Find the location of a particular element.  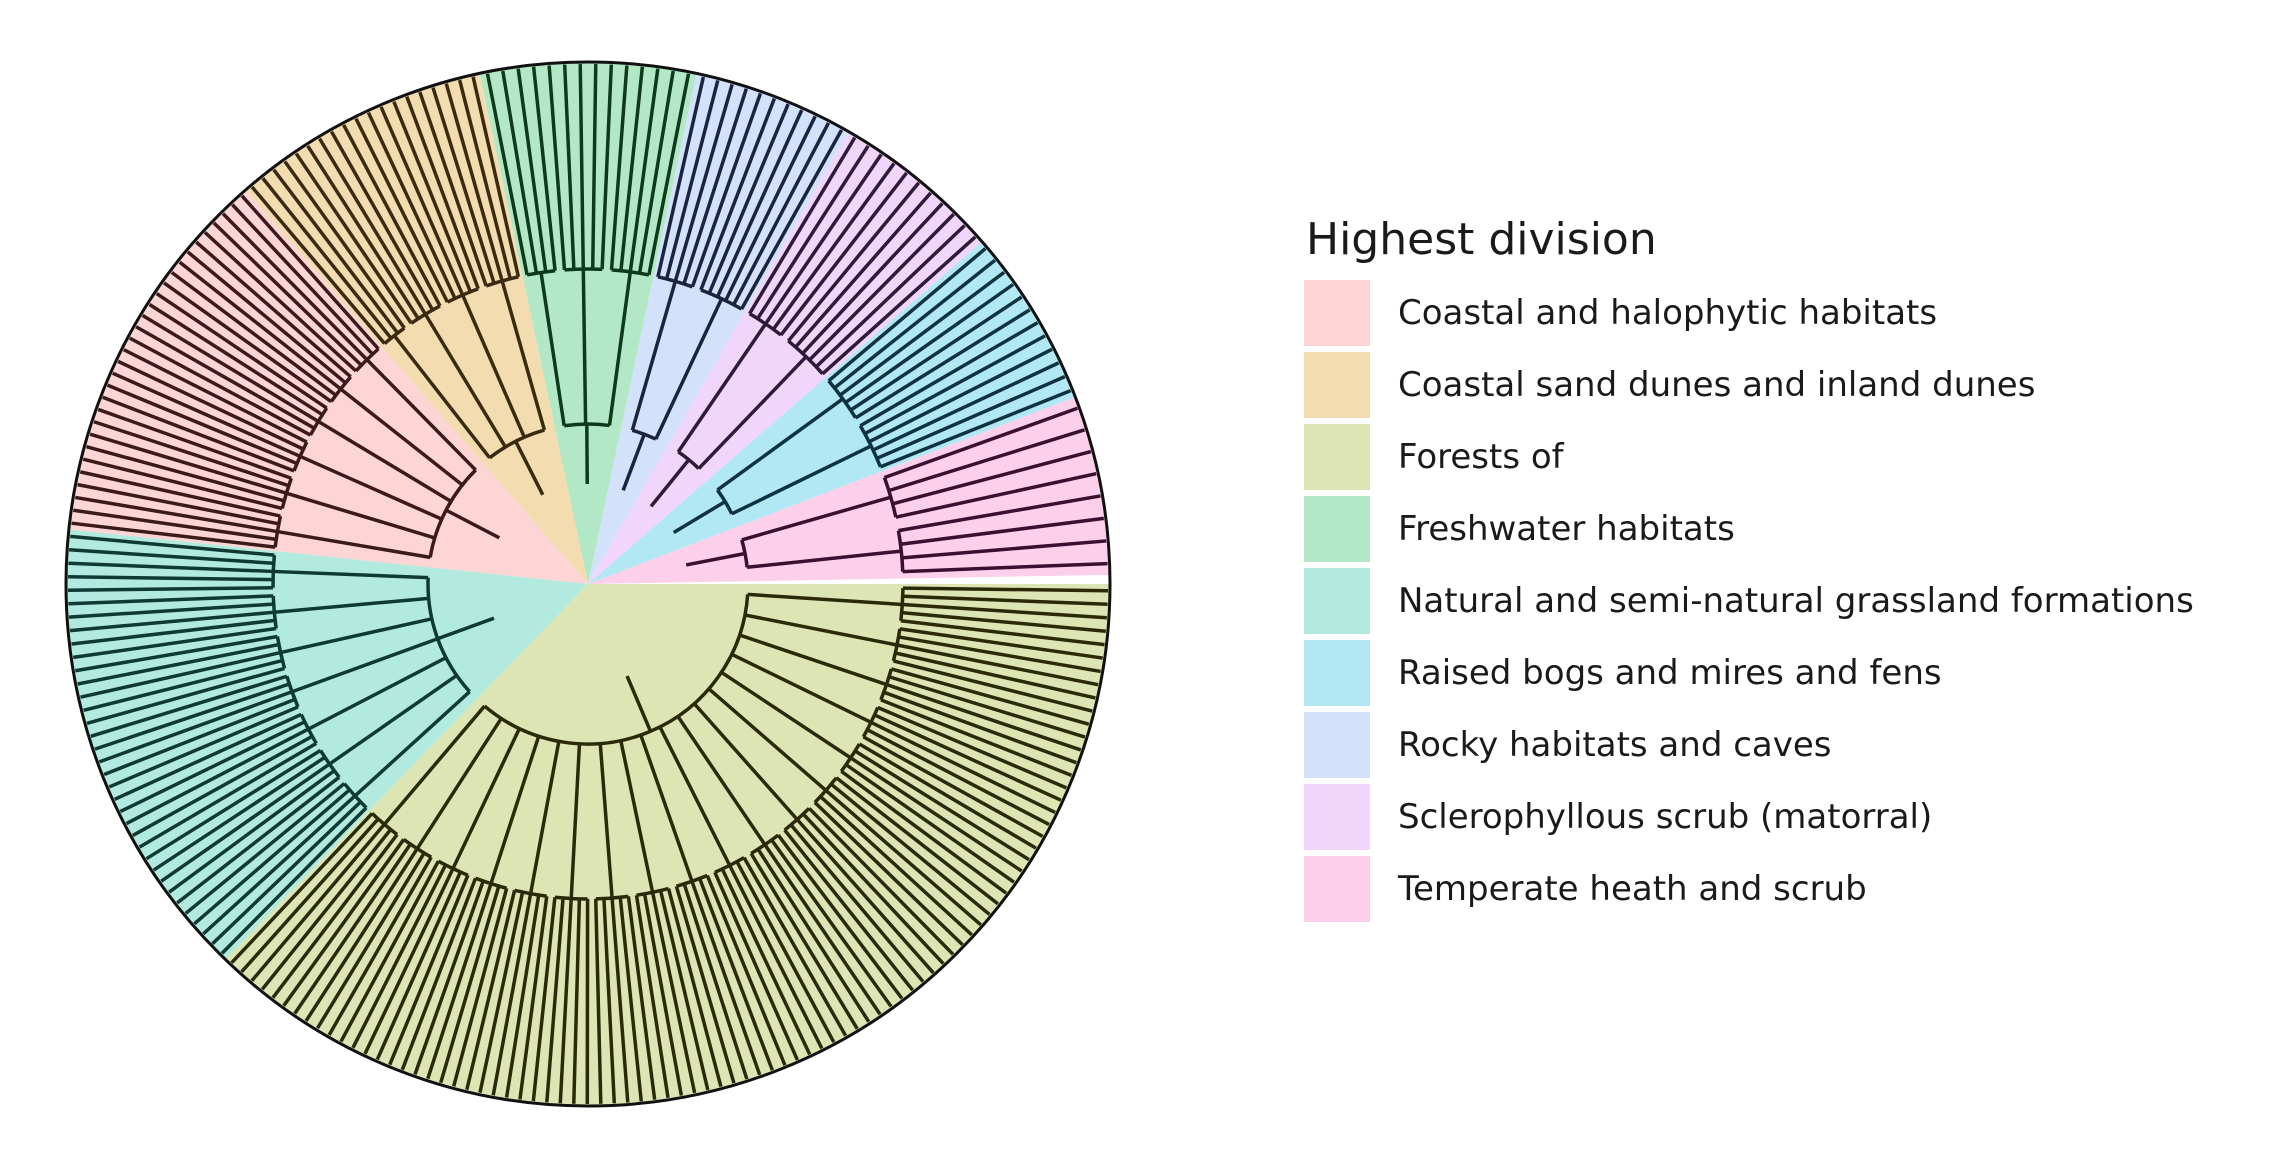

legend-item: Freshwater habitats is located at coordinates (1749, 529).